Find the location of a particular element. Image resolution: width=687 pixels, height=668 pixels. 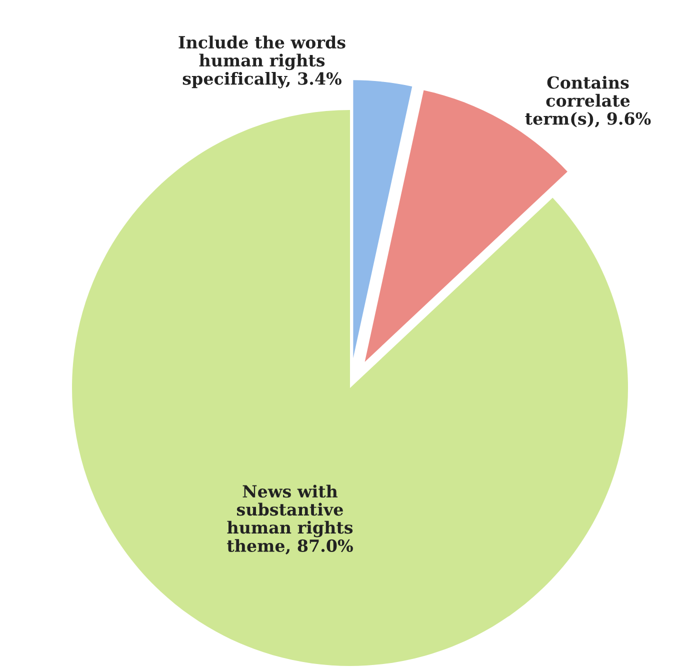

slice-label: Contains correlate term(s), 9.6% is located at coordinates (588, 102).